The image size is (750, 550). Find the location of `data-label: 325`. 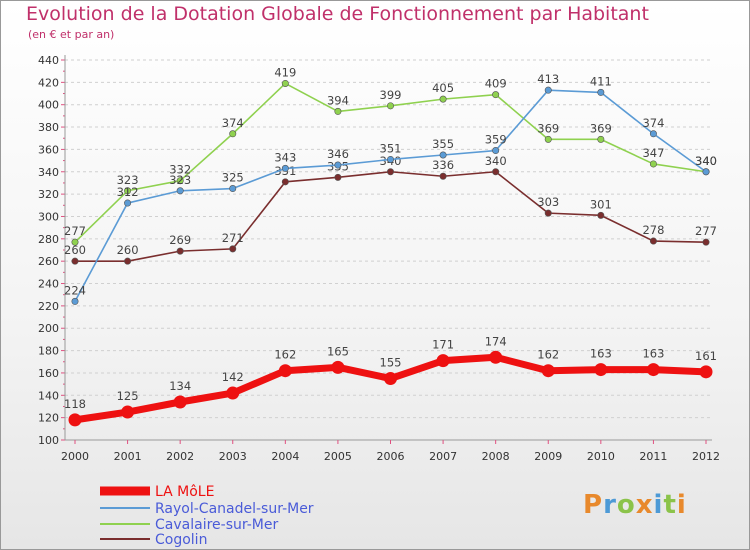

data-label: 325 is located at coordinates (233, 178).